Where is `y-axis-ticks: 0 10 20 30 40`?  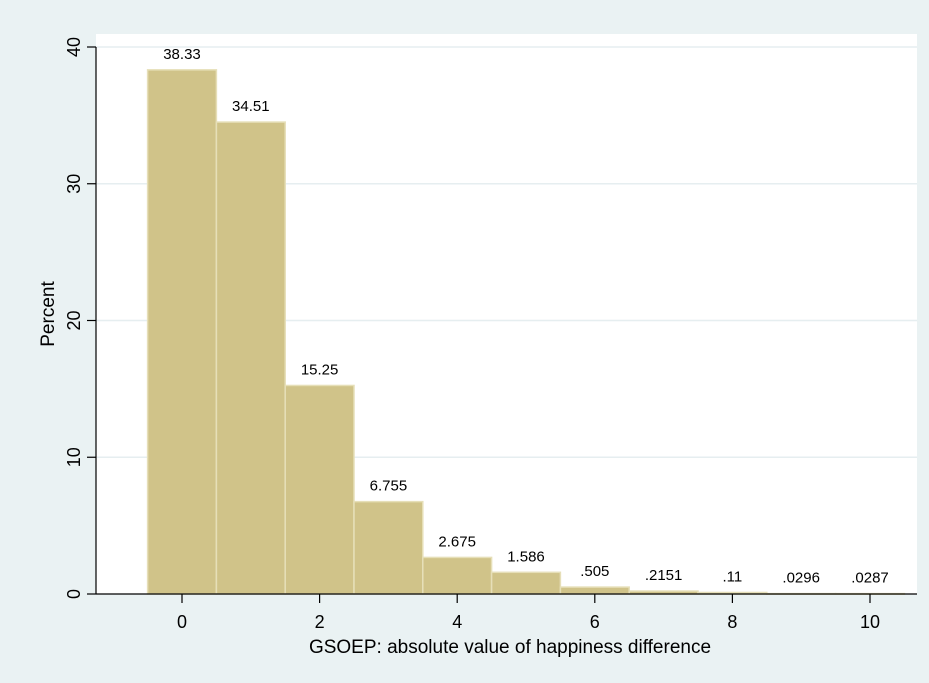
y-axis-ticks: 0 10 20 30 40 is located at coordinates (80, 318).